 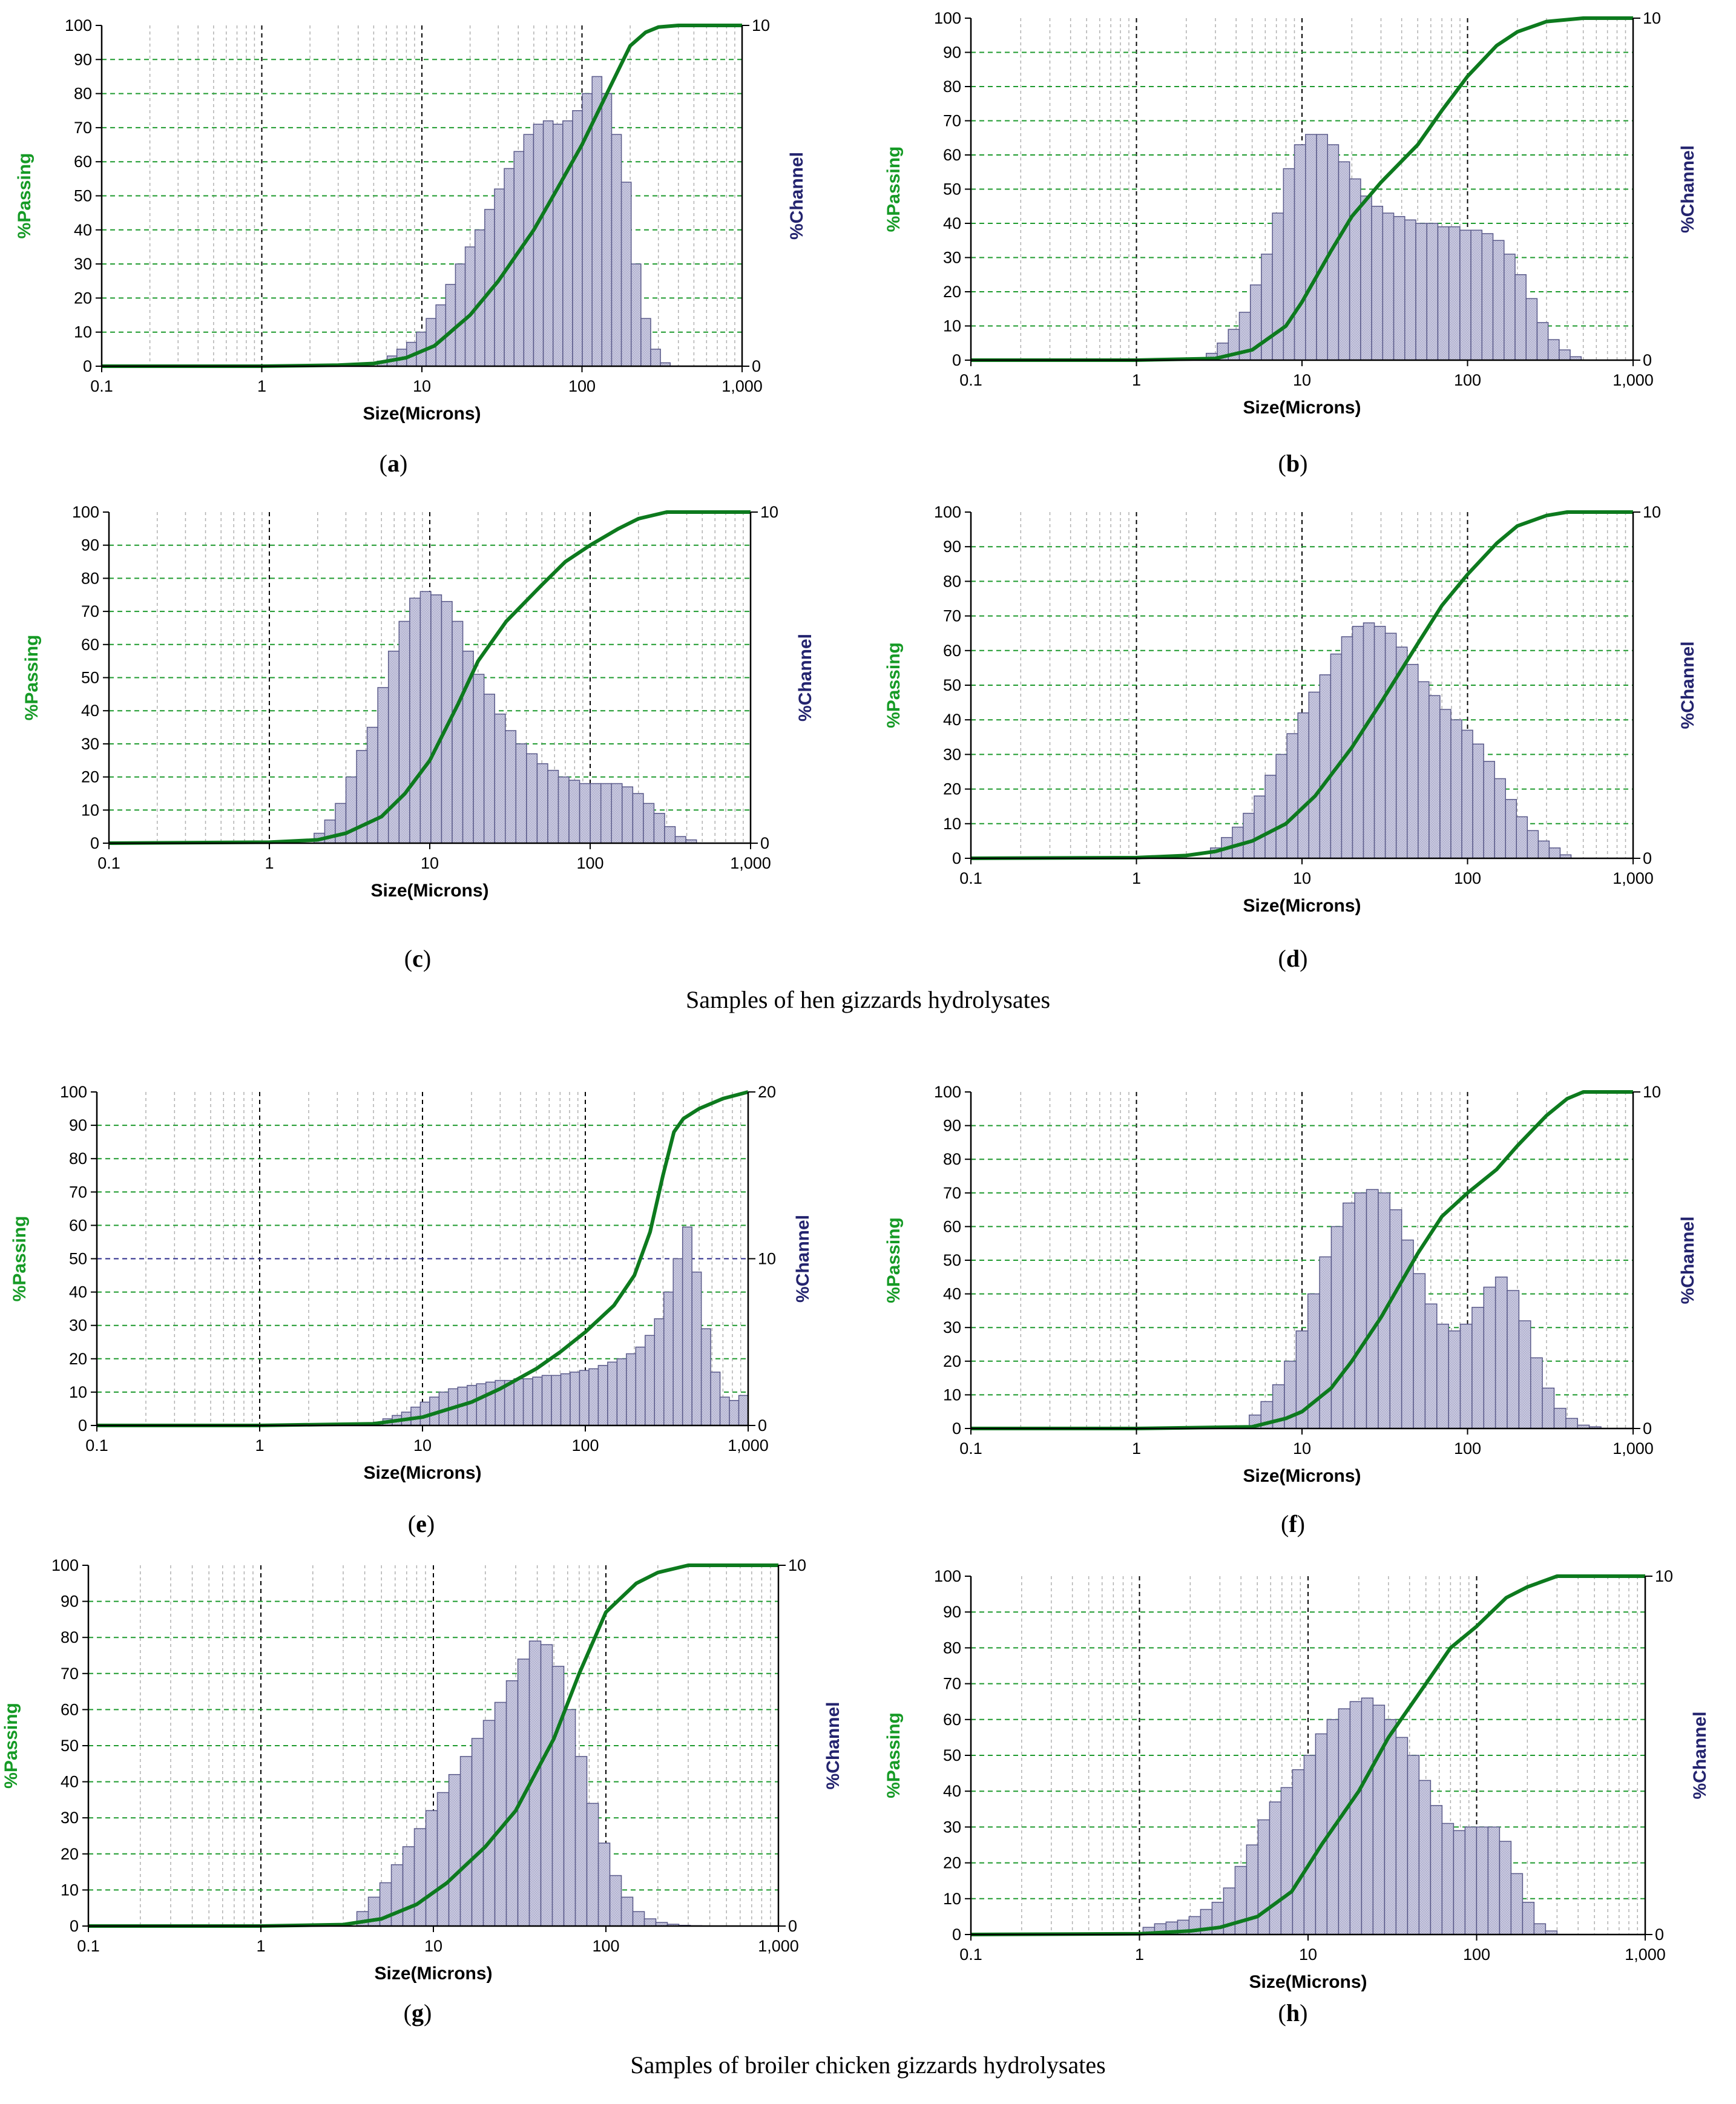 I want to click on subplot-label-a: (a), so click(x=393, y=463).